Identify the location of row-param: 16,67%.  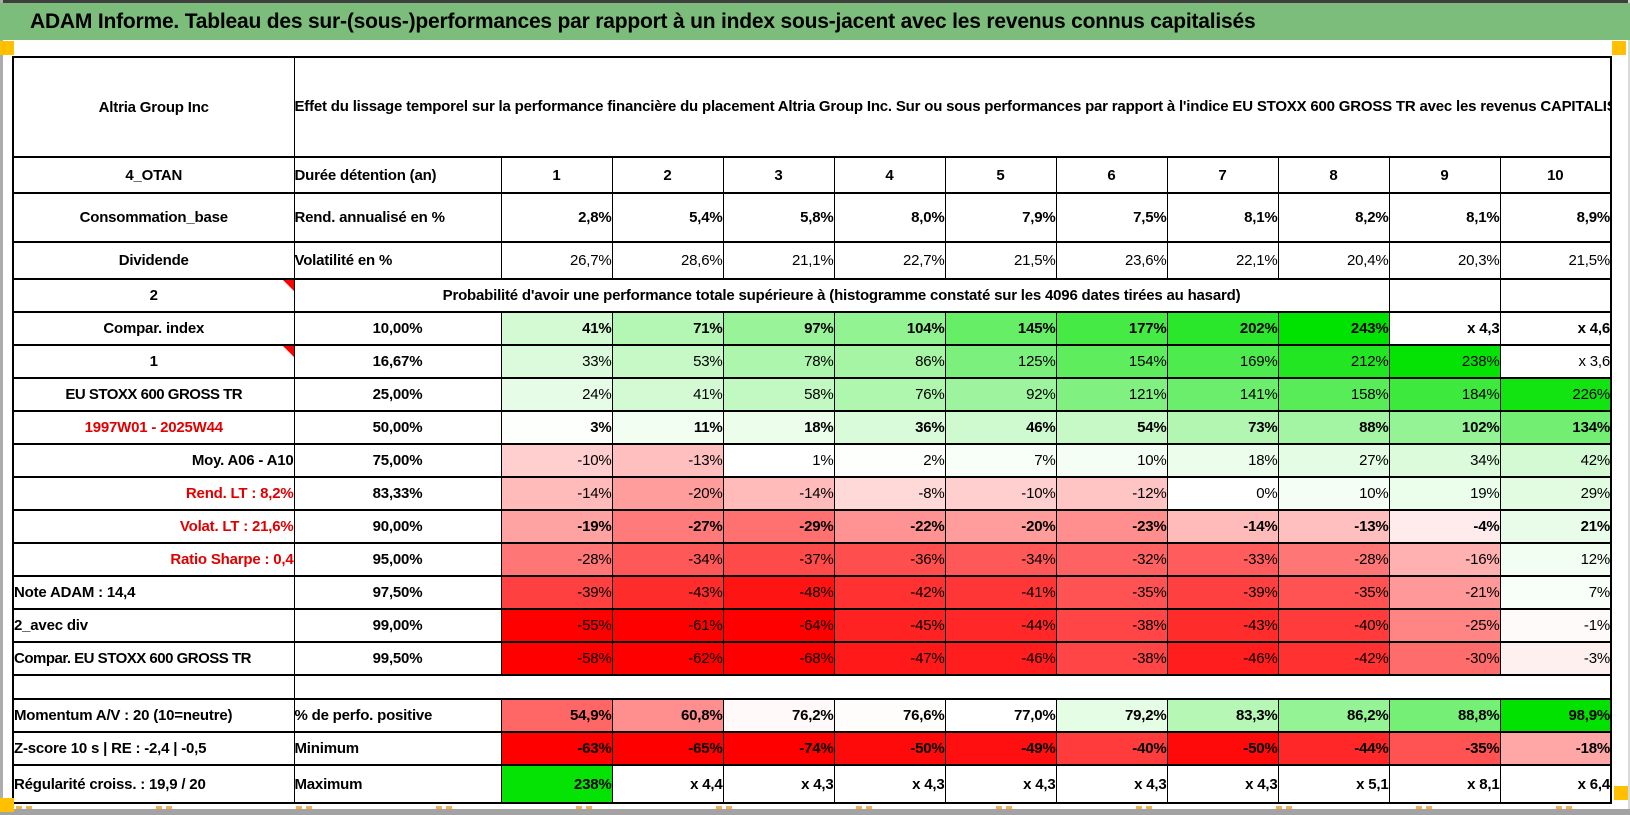
(397, 361).